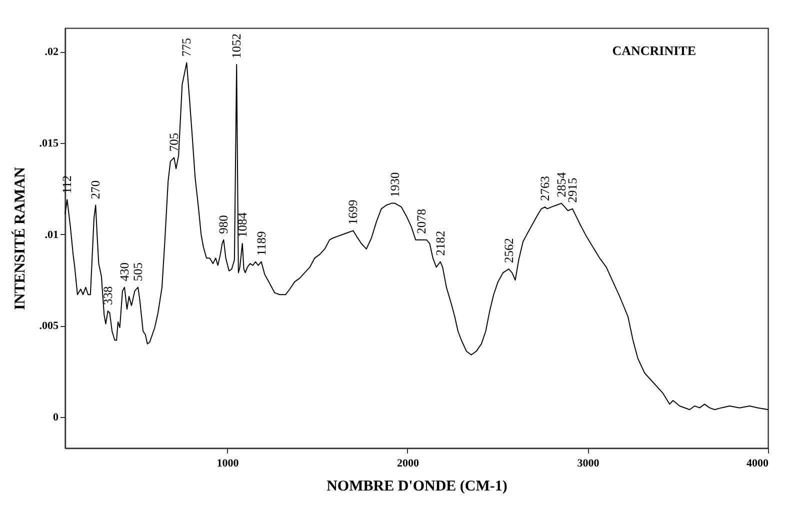 This screenshot has height=509, width=800. Describe the element at coordinates (757, 464) in the screenshot. I see `x-tick-label: 4000` at that location.